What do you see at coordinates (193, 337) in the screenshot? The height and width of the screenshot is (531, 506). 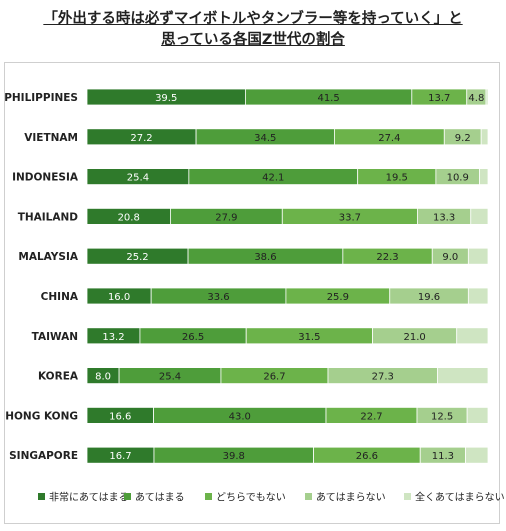 I see `data-label: 26.5` at bounding box center [193, 337].